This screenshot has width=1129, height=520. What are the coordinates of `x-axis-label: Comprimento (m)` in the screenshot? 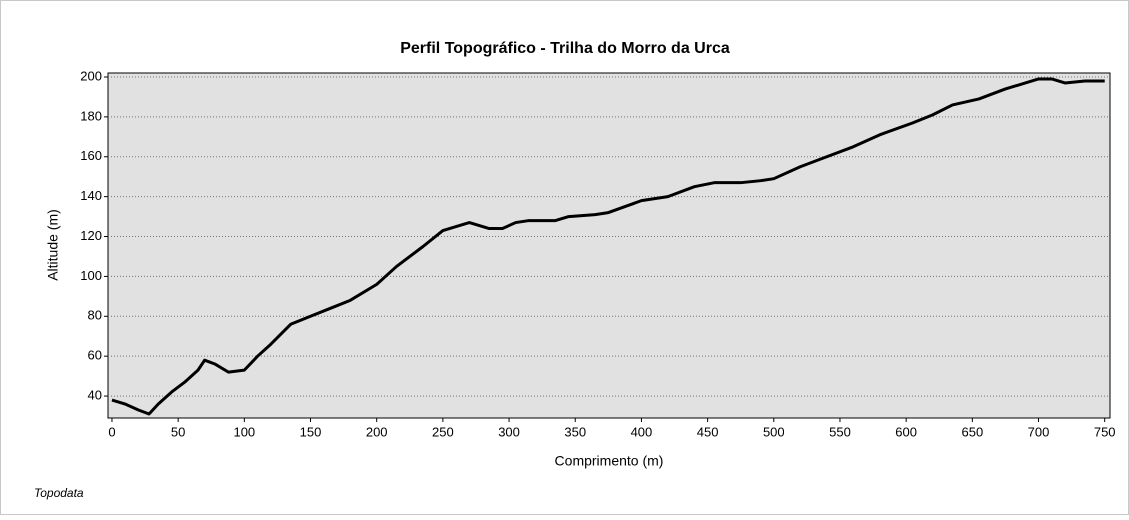 It's located at (609, 461).